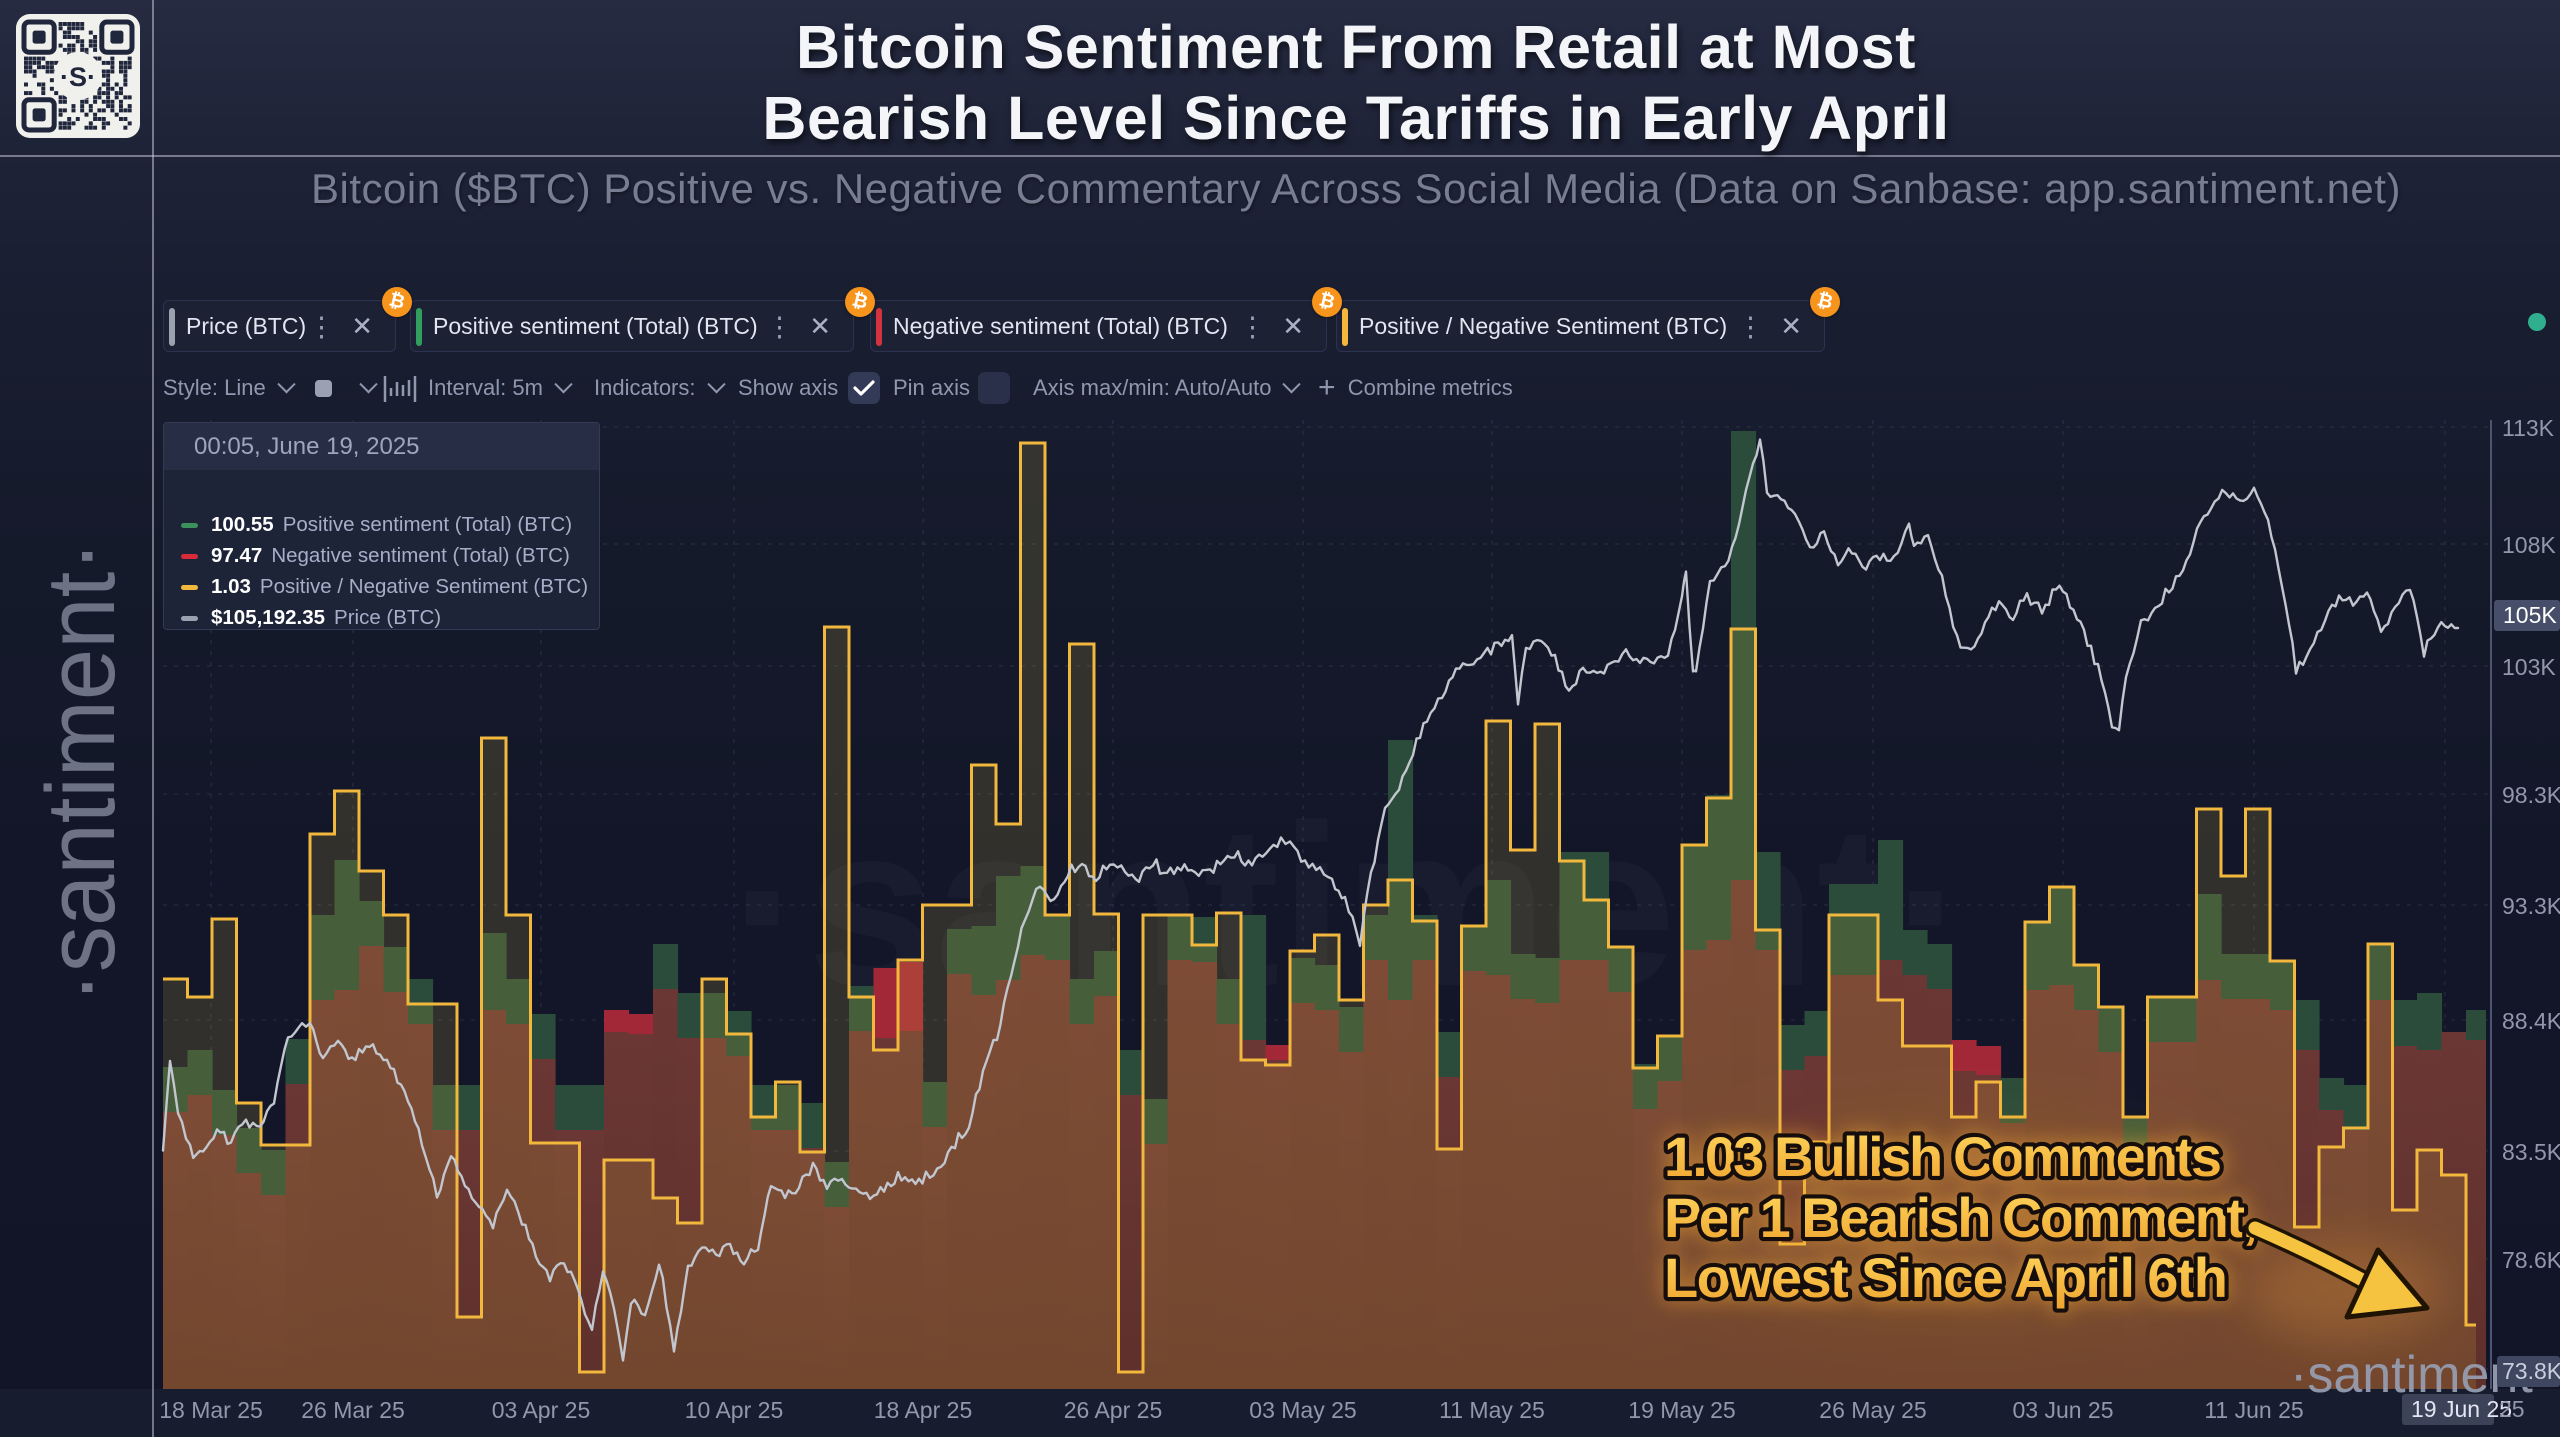 This screenshot has width=2560, height=1437. I want to click on svg-text: 26 May 25, so click(1872, 1410).